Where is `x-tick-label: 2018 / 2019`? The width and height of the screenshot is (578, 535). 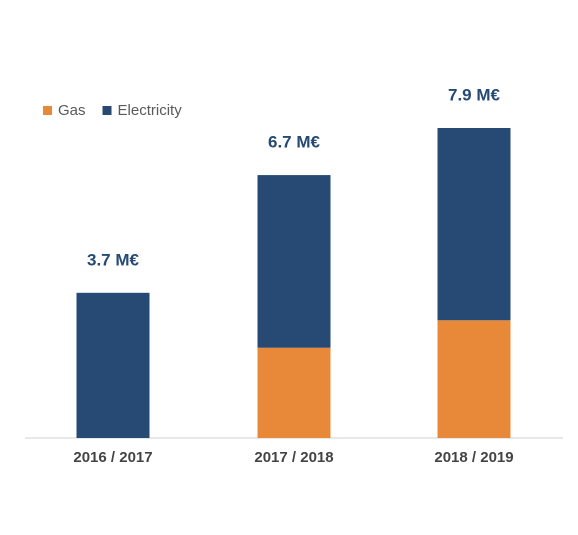
x-tick-label: 2018 / 2019 is located at coordinates (473, 457).